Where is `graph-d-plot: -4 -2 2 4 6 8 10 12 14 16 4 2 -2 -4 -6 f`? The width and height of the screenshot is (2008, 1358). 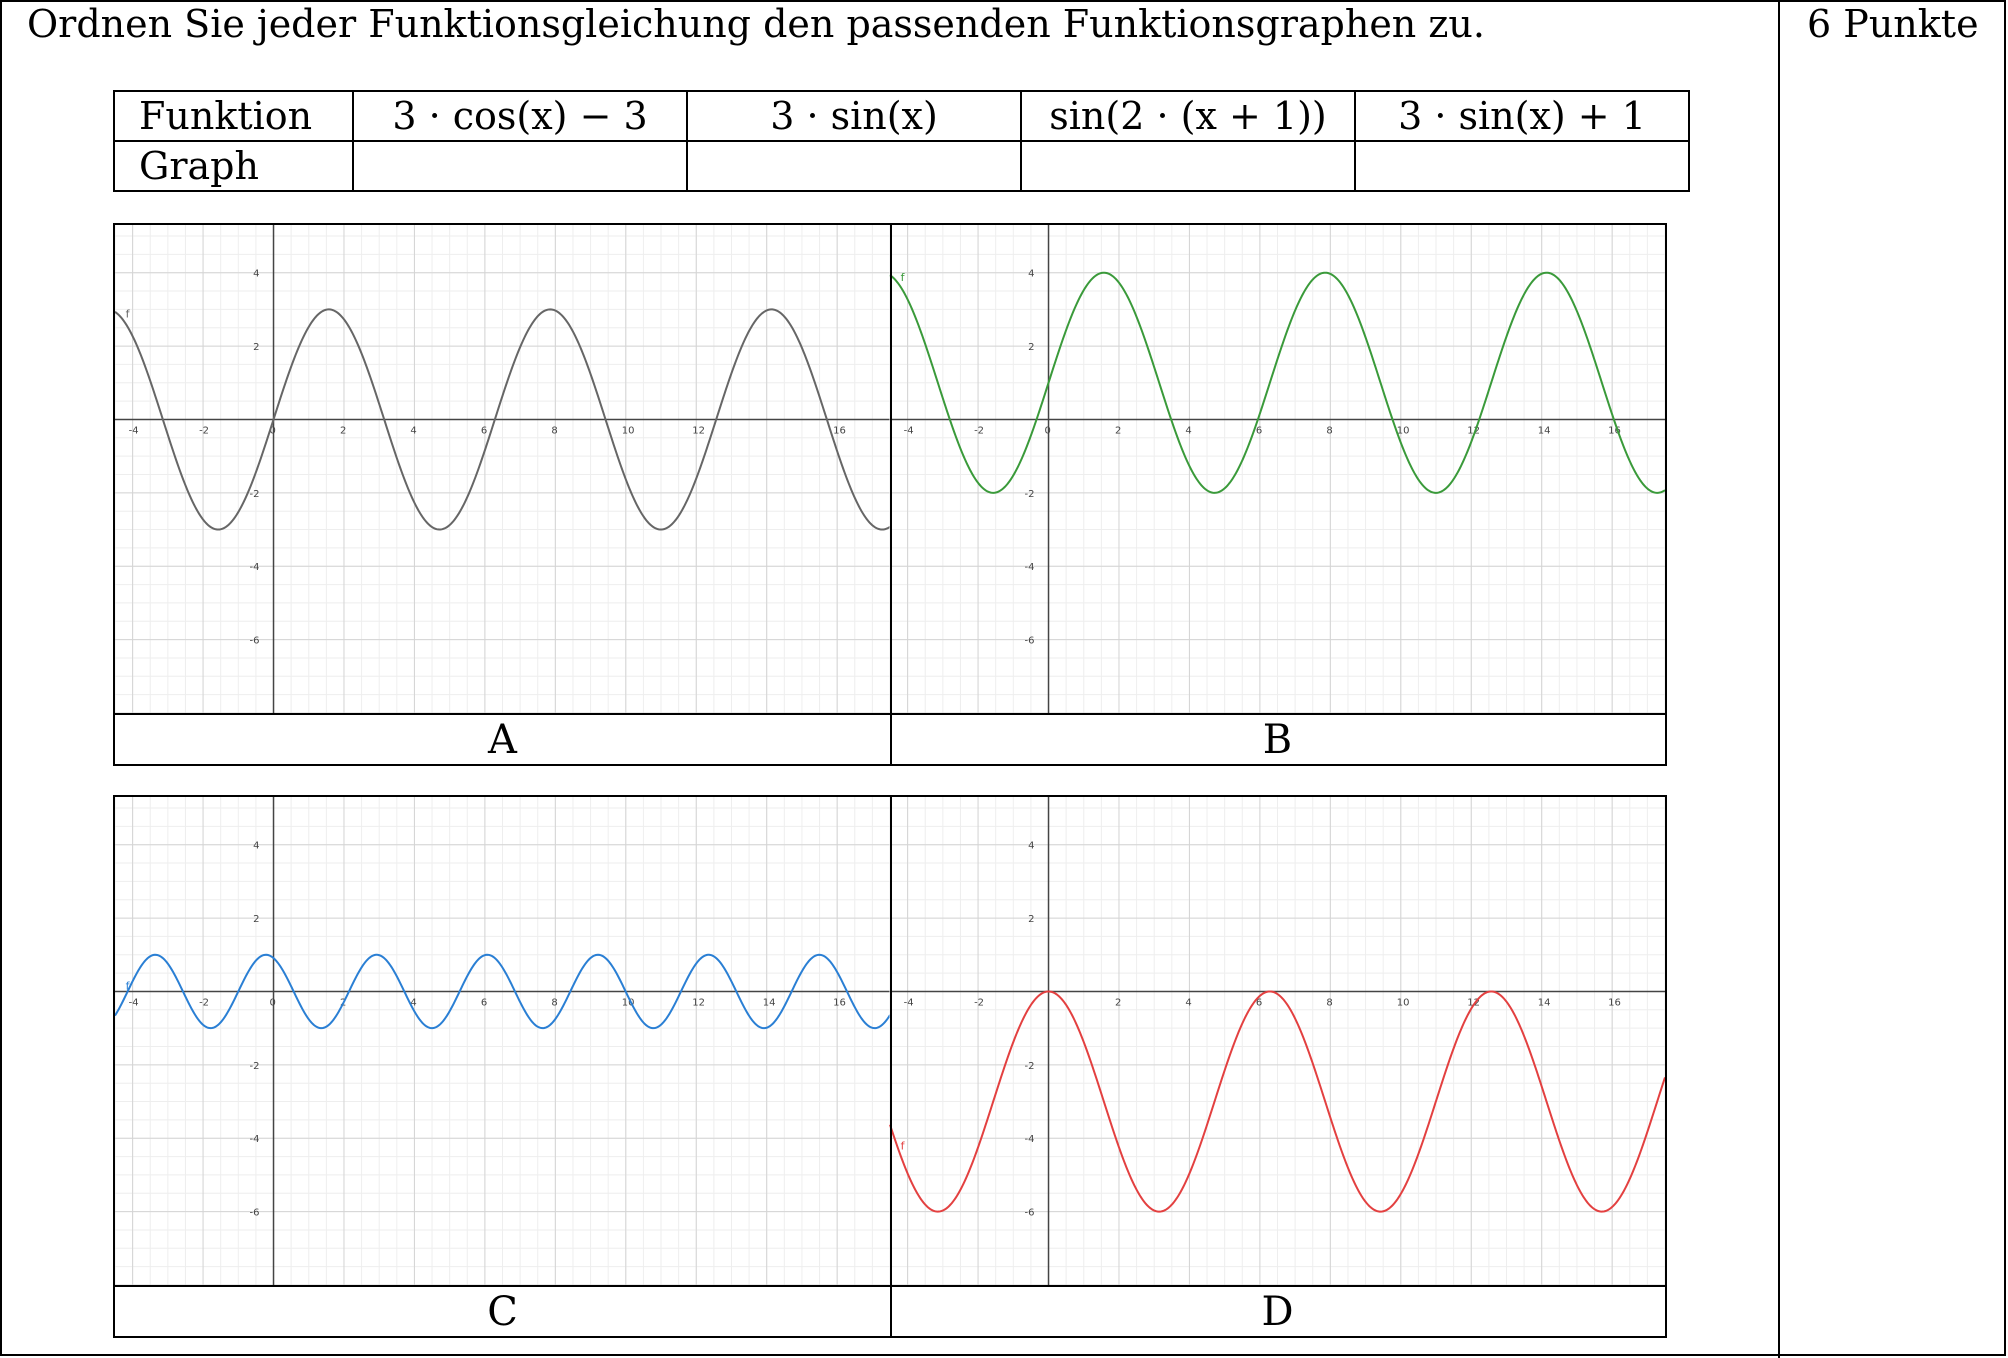
graph-d-plot: -4 -2 2 4 6 8 10 12 14 16 4 2 -2 -4 -6 f is located at coordinates (1277, 1041).